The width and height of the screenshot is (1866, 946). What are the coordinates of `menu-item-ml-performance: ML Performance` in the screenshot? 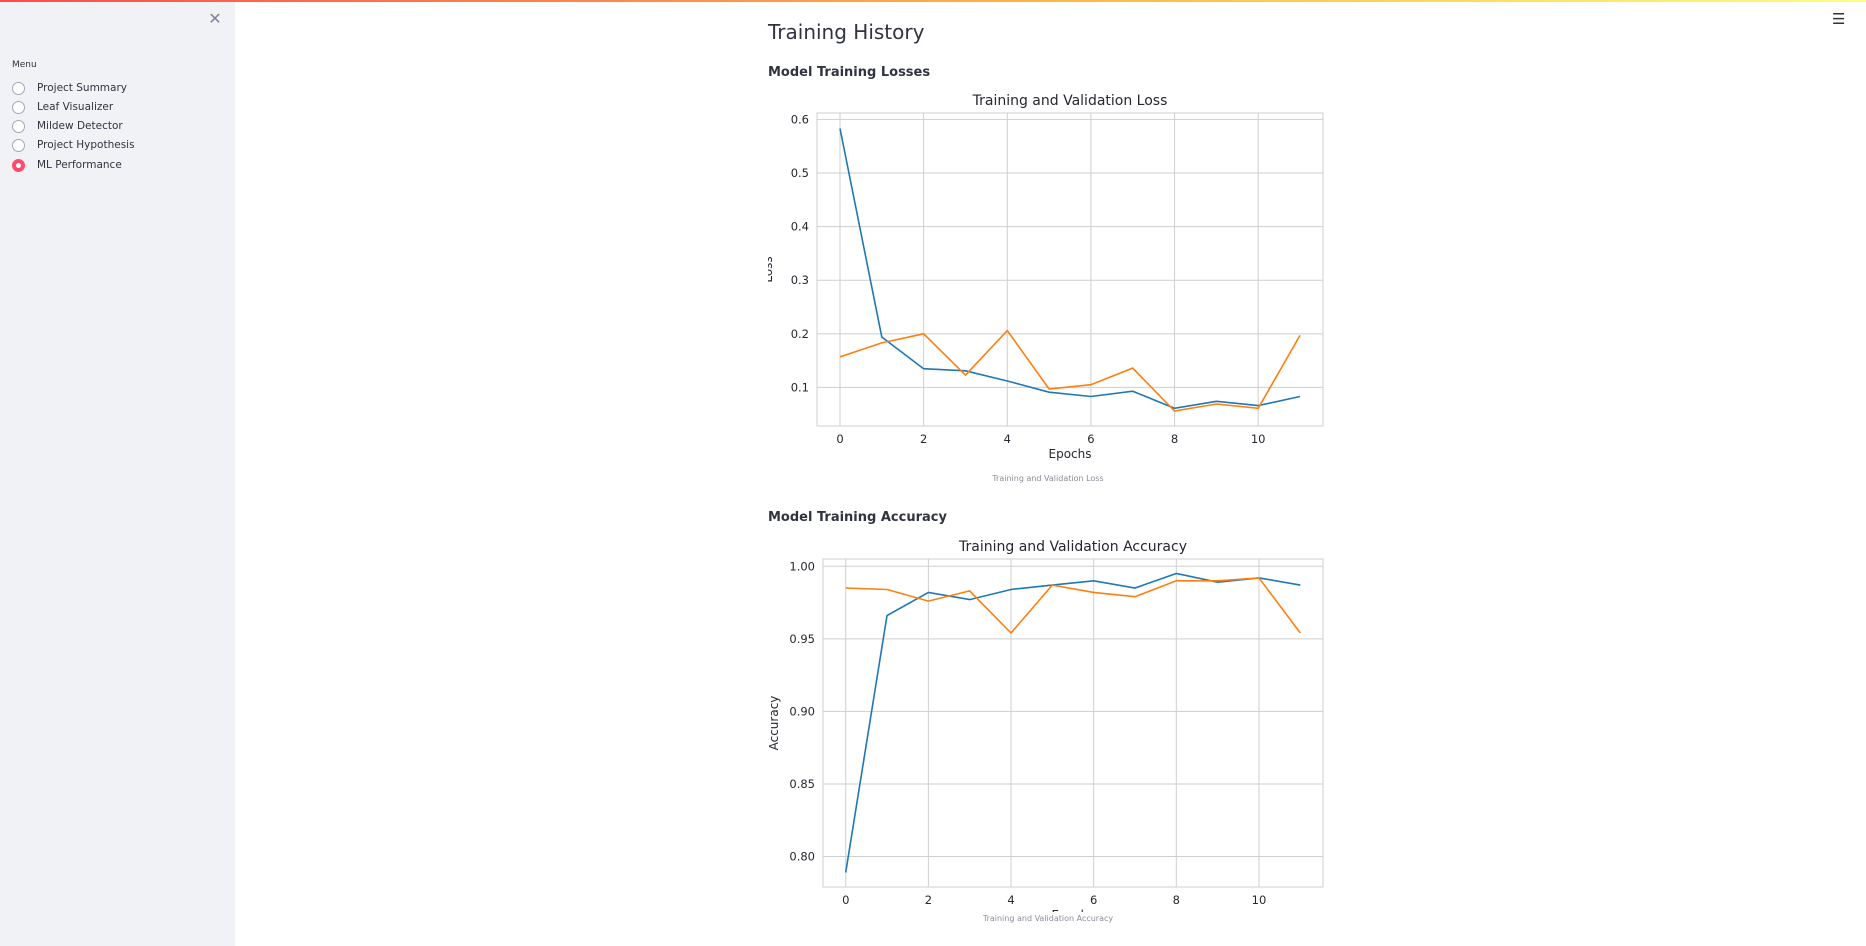 It's located at (67, 165).